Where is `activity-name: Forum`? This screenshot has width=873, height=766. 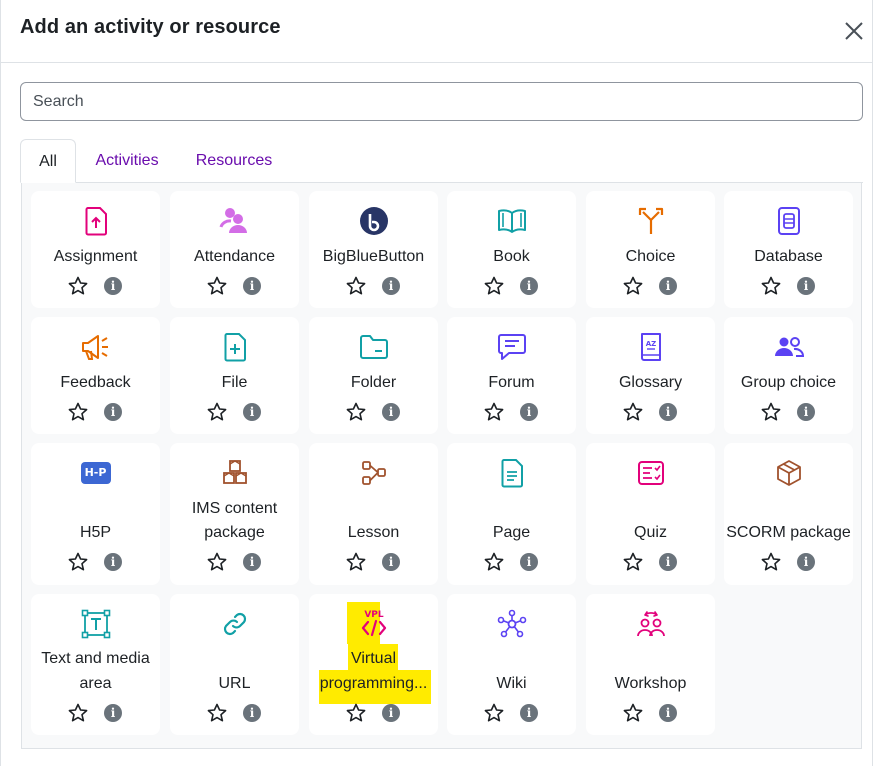 activity-name: Forum is located at coordinates (511, 382).